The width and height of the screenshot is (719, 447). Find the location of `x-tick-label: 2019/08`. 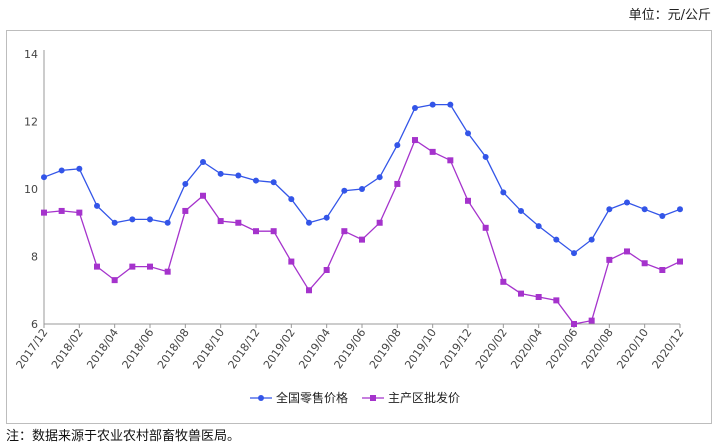

x-tick-label: 2019/08 is located at coordinates (385, 348).